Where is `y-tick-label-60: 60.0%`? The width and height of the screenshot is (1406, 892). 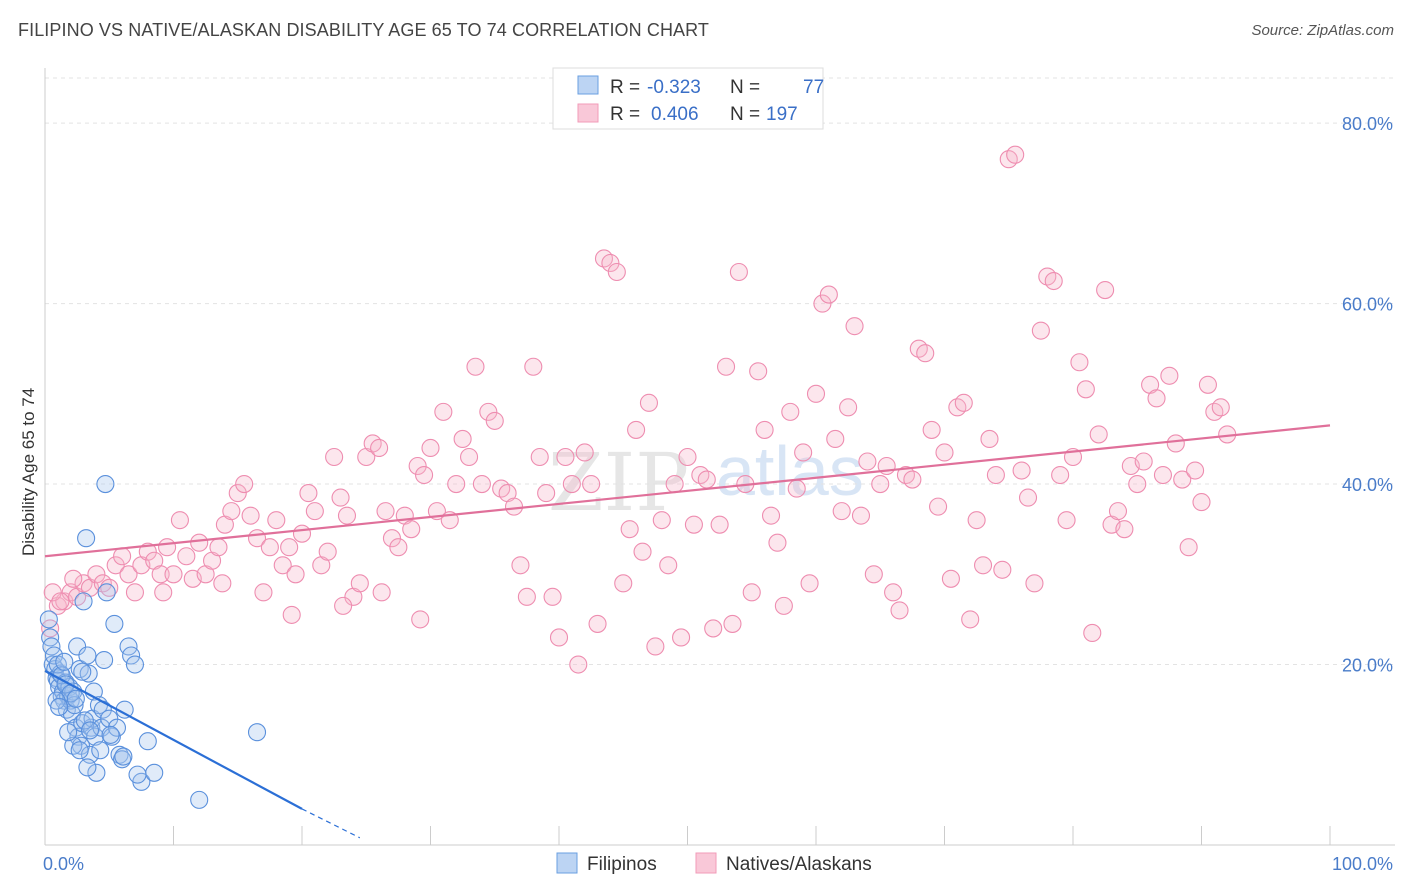 y-tick-label-60: 60.0% is located at coordinates (1367, 305).